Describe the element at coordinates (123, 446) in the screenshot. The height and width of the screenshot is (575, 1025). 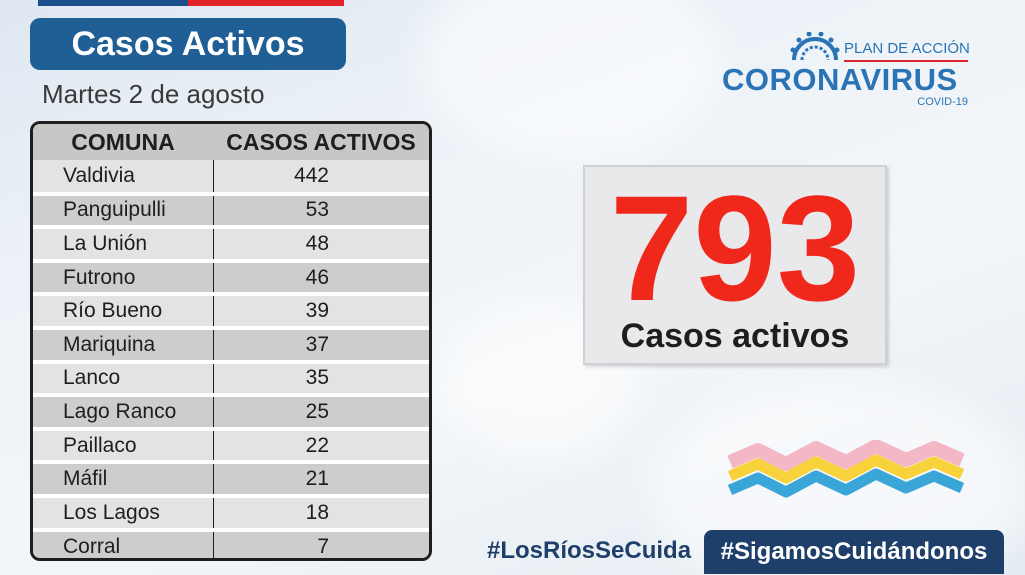
I see `comuna-cell: Paillaco` at that location.